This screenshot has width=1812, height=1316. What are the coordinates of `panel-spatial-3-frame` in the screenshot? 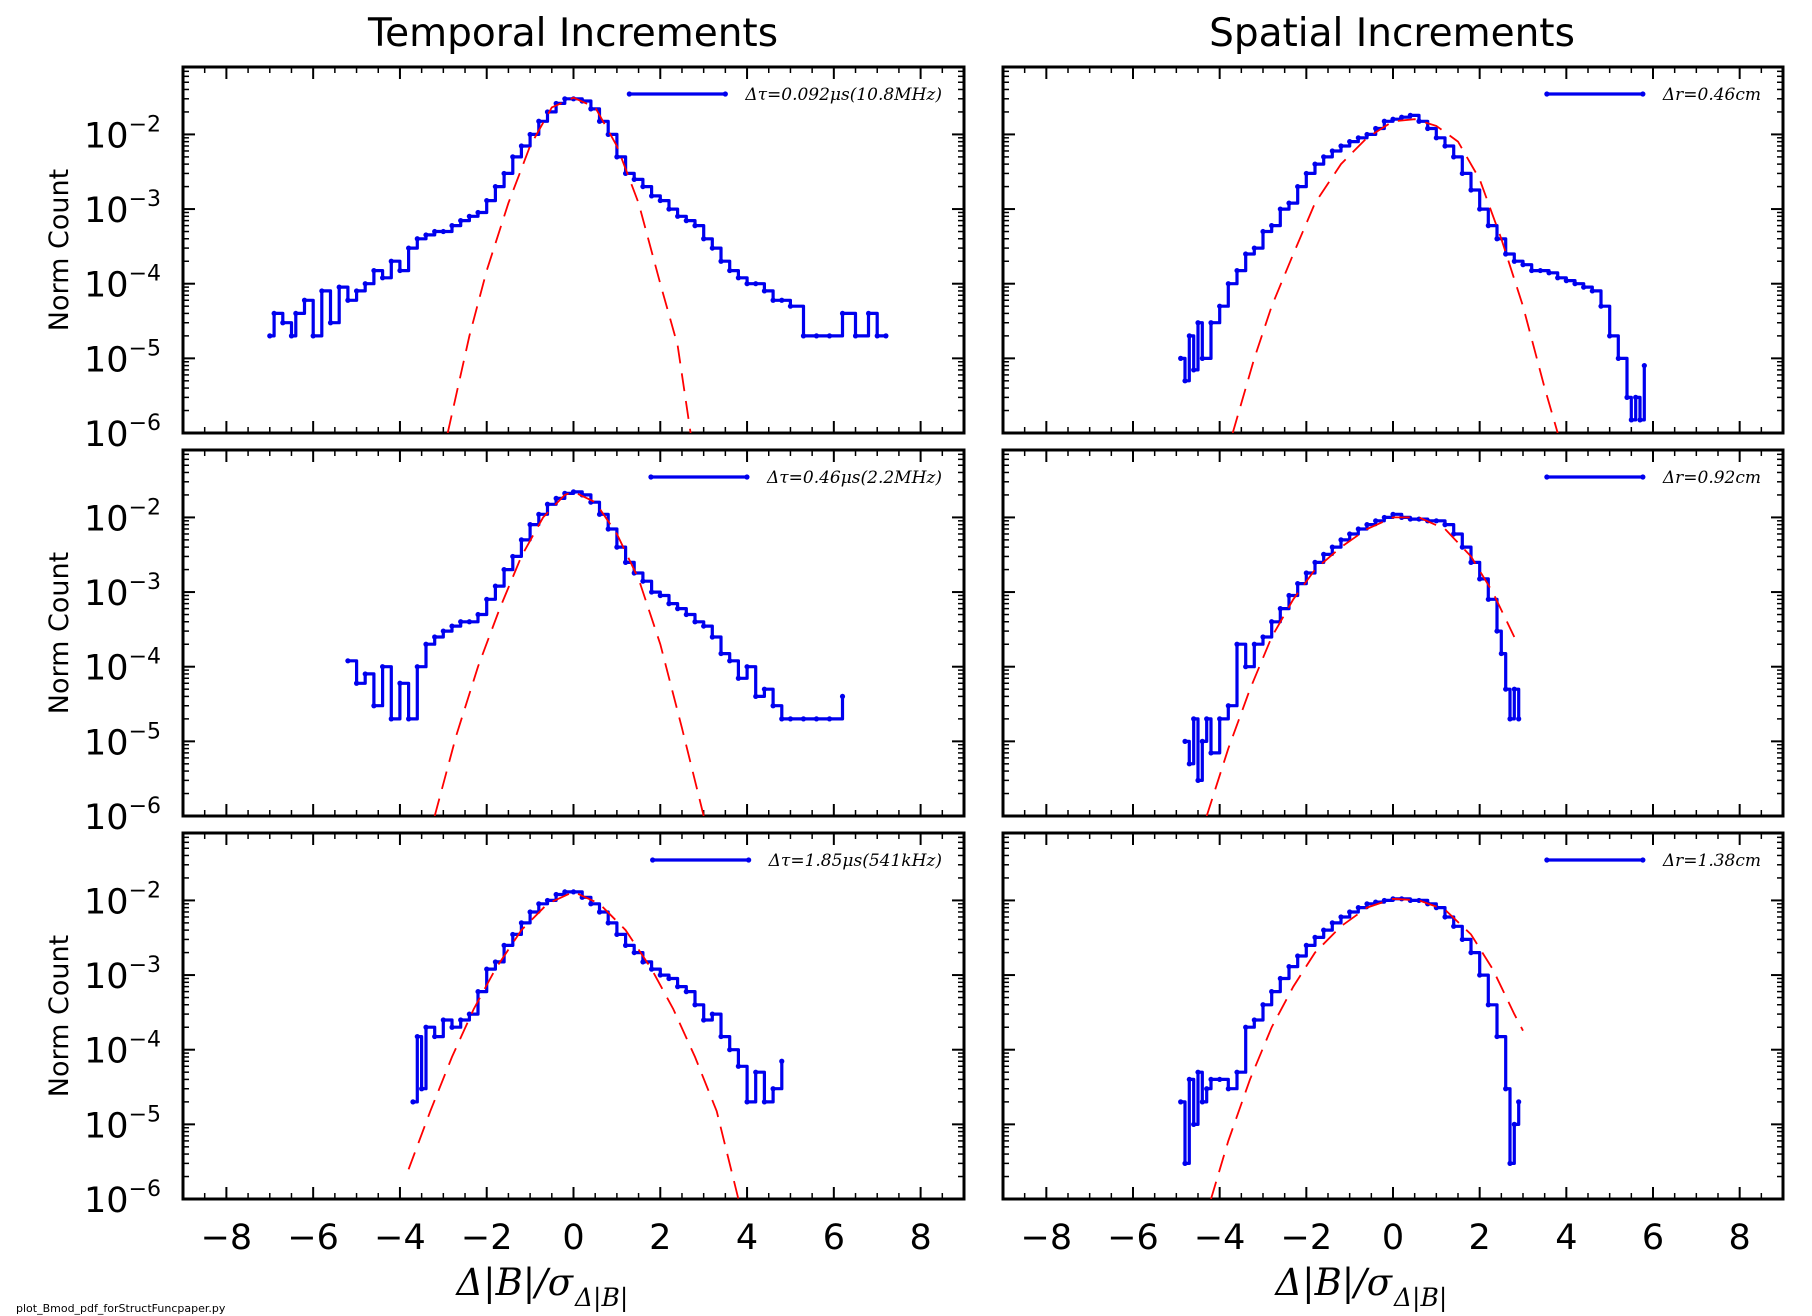 It's located at (1393, 1016).